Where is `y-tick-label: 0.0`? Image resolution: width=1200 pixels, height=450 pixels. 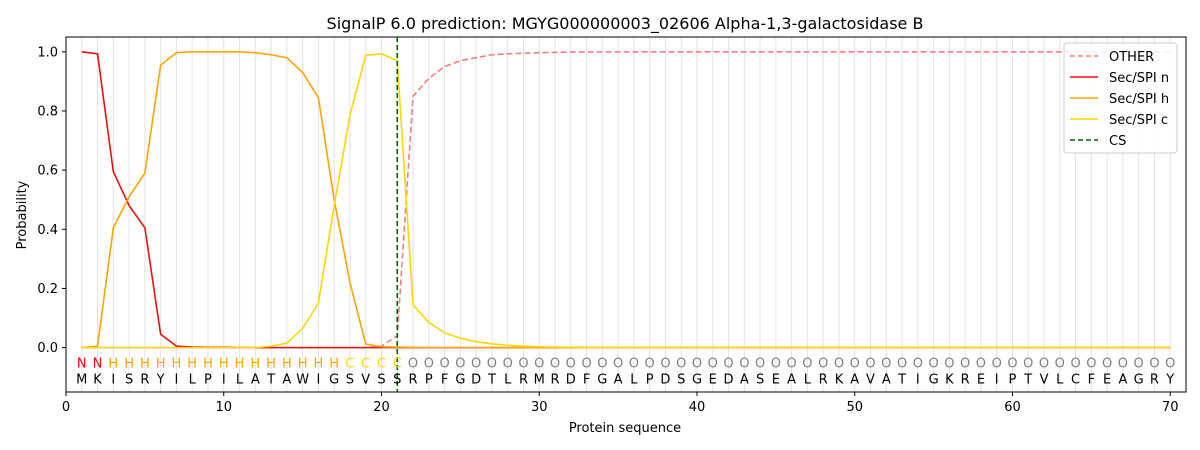 y-tick-label: 0.0 is located at coordinates (47, 348).